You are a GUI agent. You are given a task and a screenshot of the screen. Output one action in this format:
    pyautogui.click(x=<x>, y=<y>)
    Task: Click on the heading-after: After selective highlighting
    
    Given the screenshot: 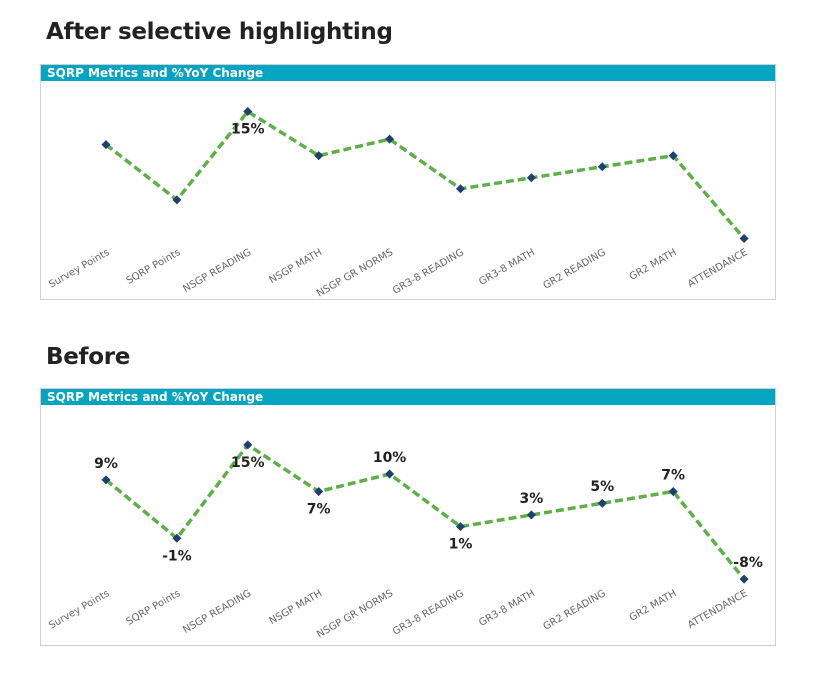 What is the action you would take?
    pyautogui.click(x=219, y=32)
    